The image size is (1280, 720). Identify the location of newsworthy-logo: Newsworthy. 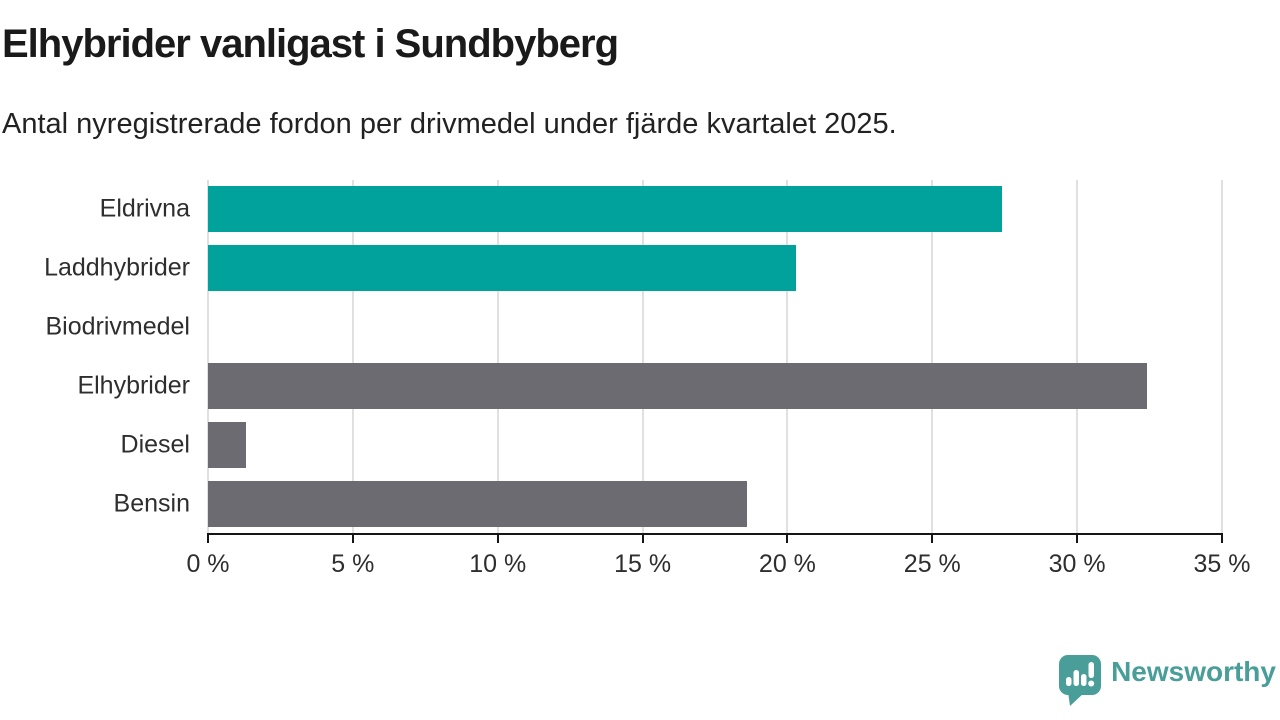
(1167, 680).